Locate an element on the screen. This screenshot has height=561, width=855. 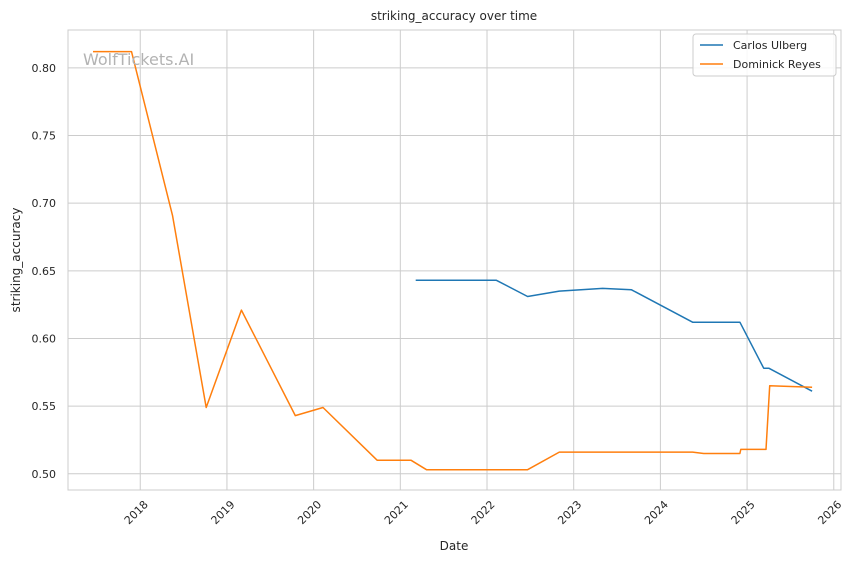
y-tick-label: 0.75 is located at coordinates (44, 136).